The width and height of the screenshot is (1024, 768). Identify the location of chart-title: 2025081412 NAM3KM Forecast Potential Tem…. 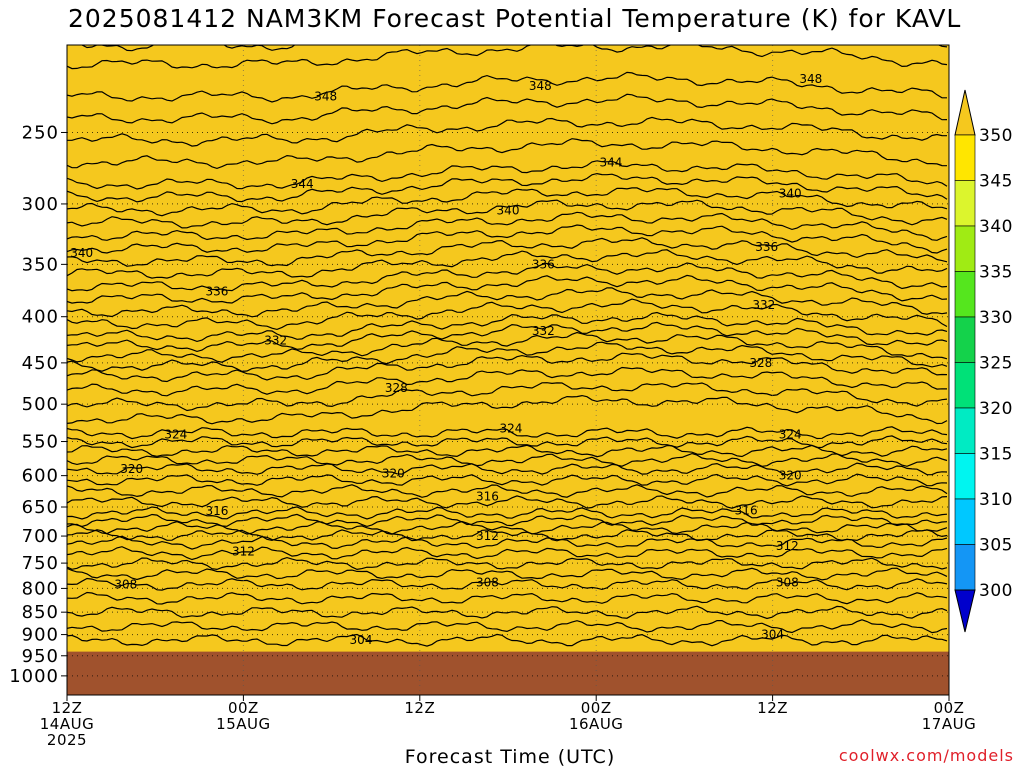
(515, 18).